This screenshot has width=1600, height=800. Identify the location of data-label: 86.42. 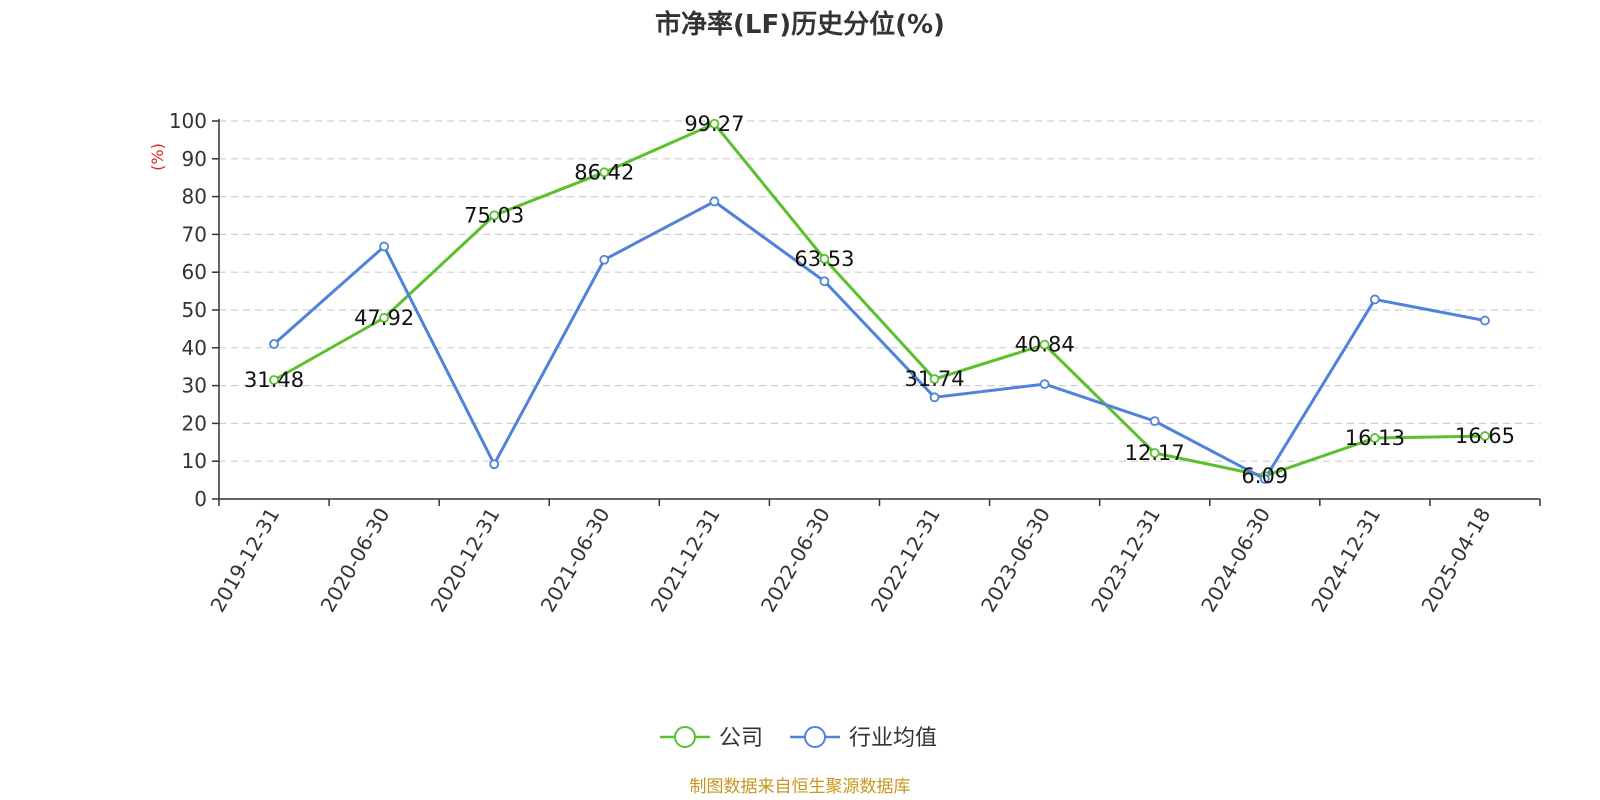
(604, 172).